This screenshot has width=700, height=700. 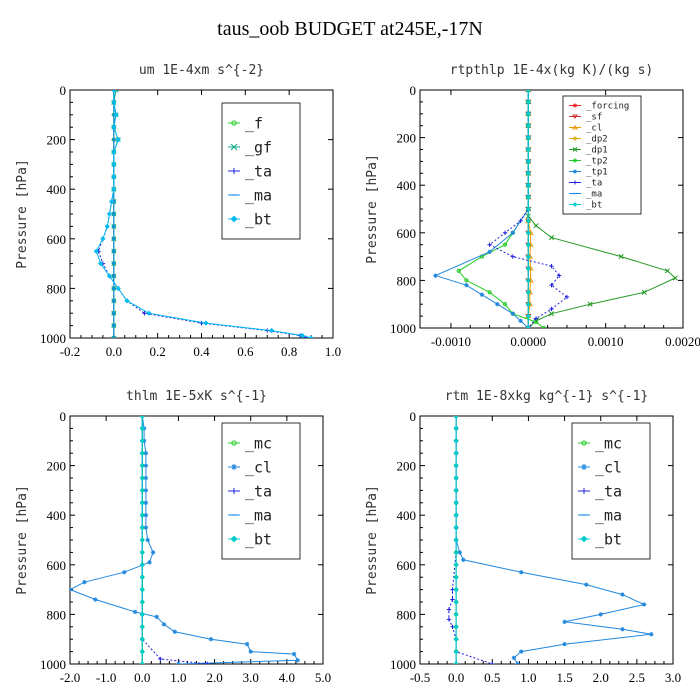 I want to click on panel-title: rtpthlp 1E-4x(kg K)/(kg s), so click(x=552, y=70).